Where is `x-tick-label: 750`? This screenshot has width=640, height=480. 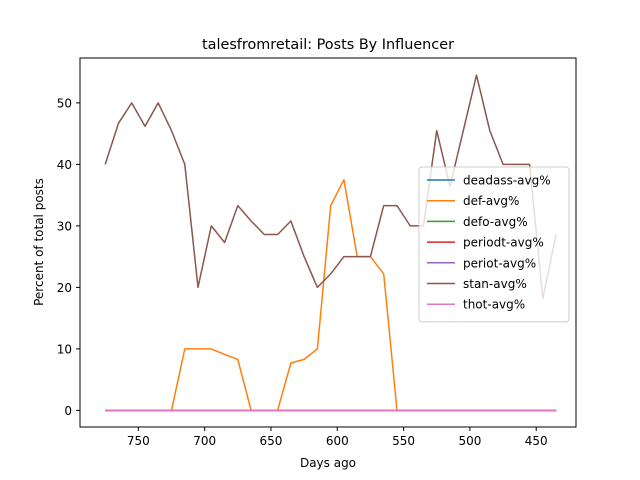
x-tick-label: 750 is located at coordinates (138, 441).